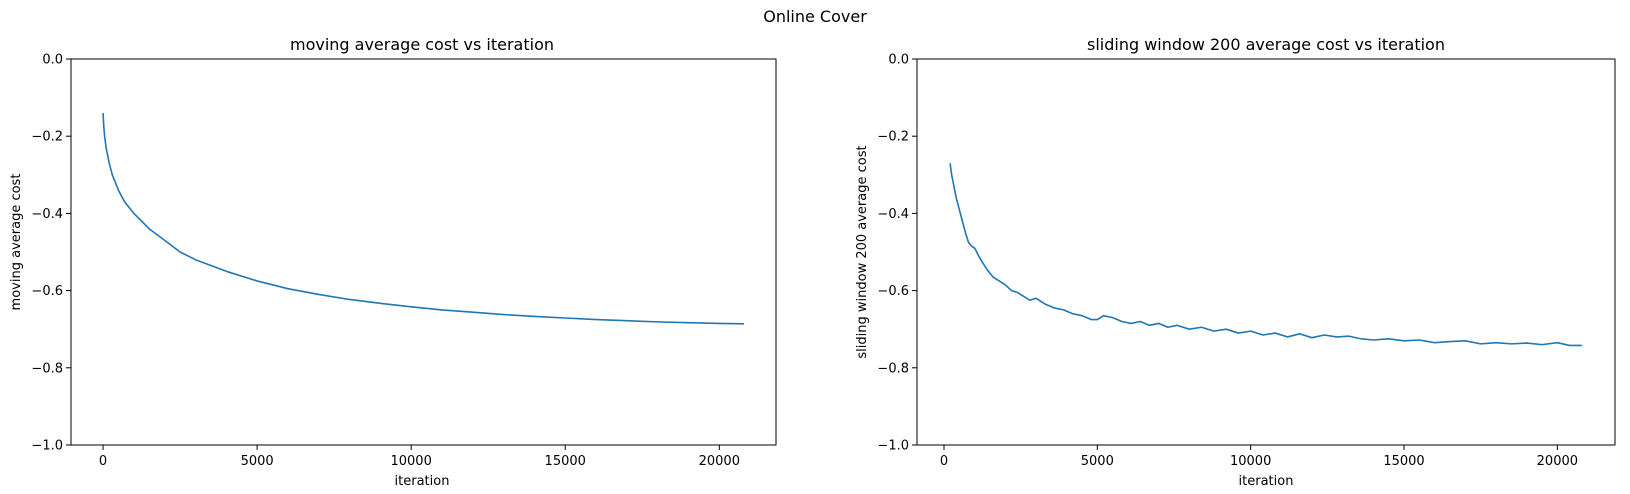 Image resolution: width=1630 pixels, height=494 pixels. Describe the element at coordinates (52, 60) in the screenshot. I see `left-y-tick-label: 0.0` at that location.